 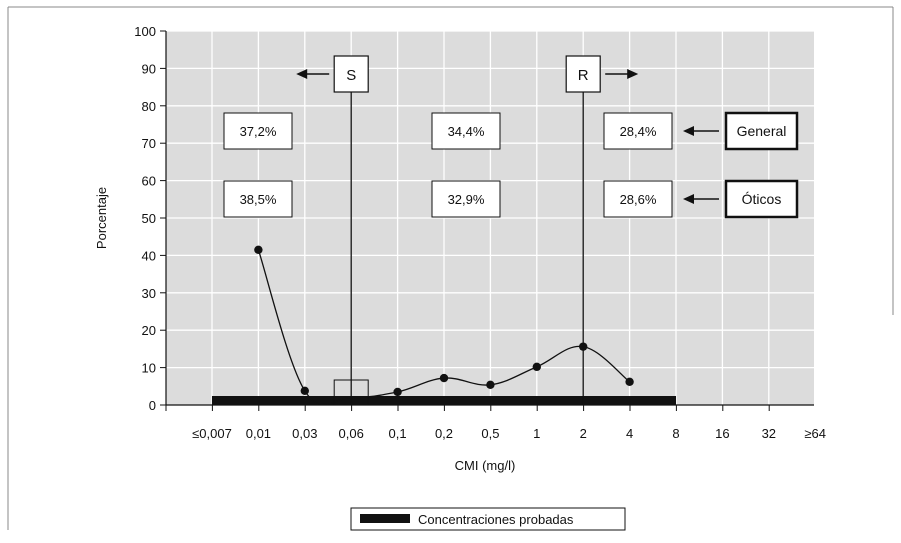 What do you see at coordinates (536, 433) in the screenshot?
I see `x-tick-label: 1` at bounding box center [536, 433].